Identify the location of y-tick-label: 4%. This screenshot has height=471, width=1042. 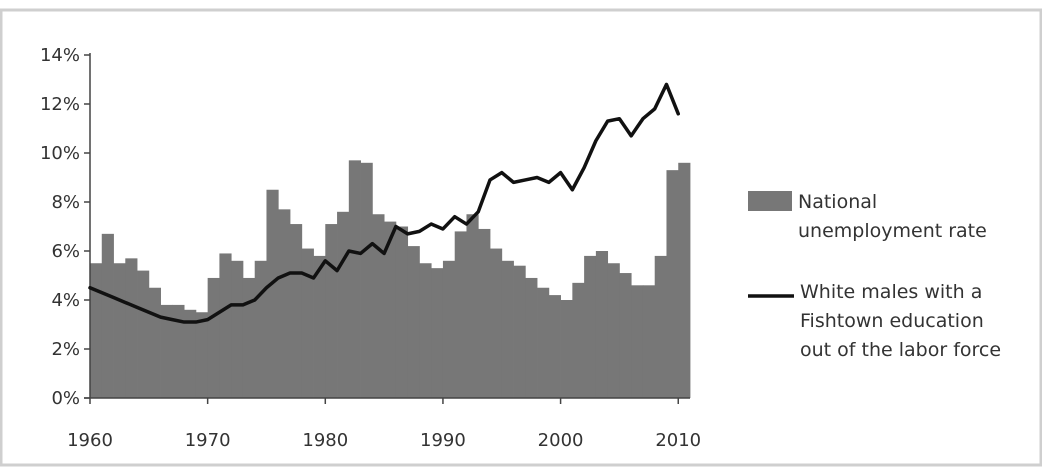
(65, 300).